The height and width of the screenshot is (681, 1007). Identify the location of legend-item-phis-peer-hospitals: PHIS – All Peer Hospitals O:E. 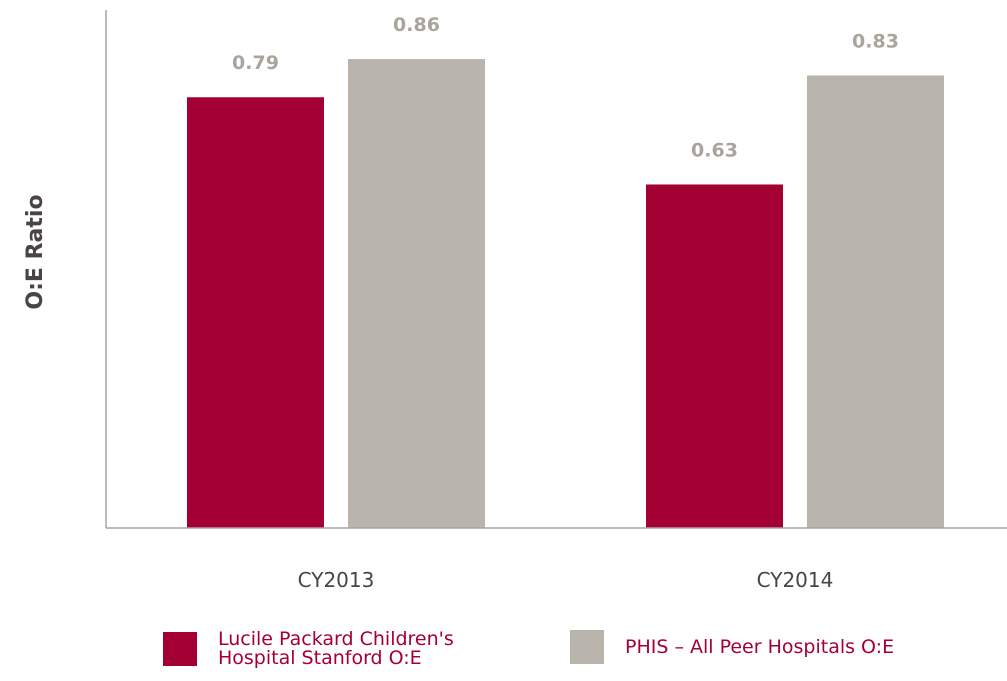
(788, 647).